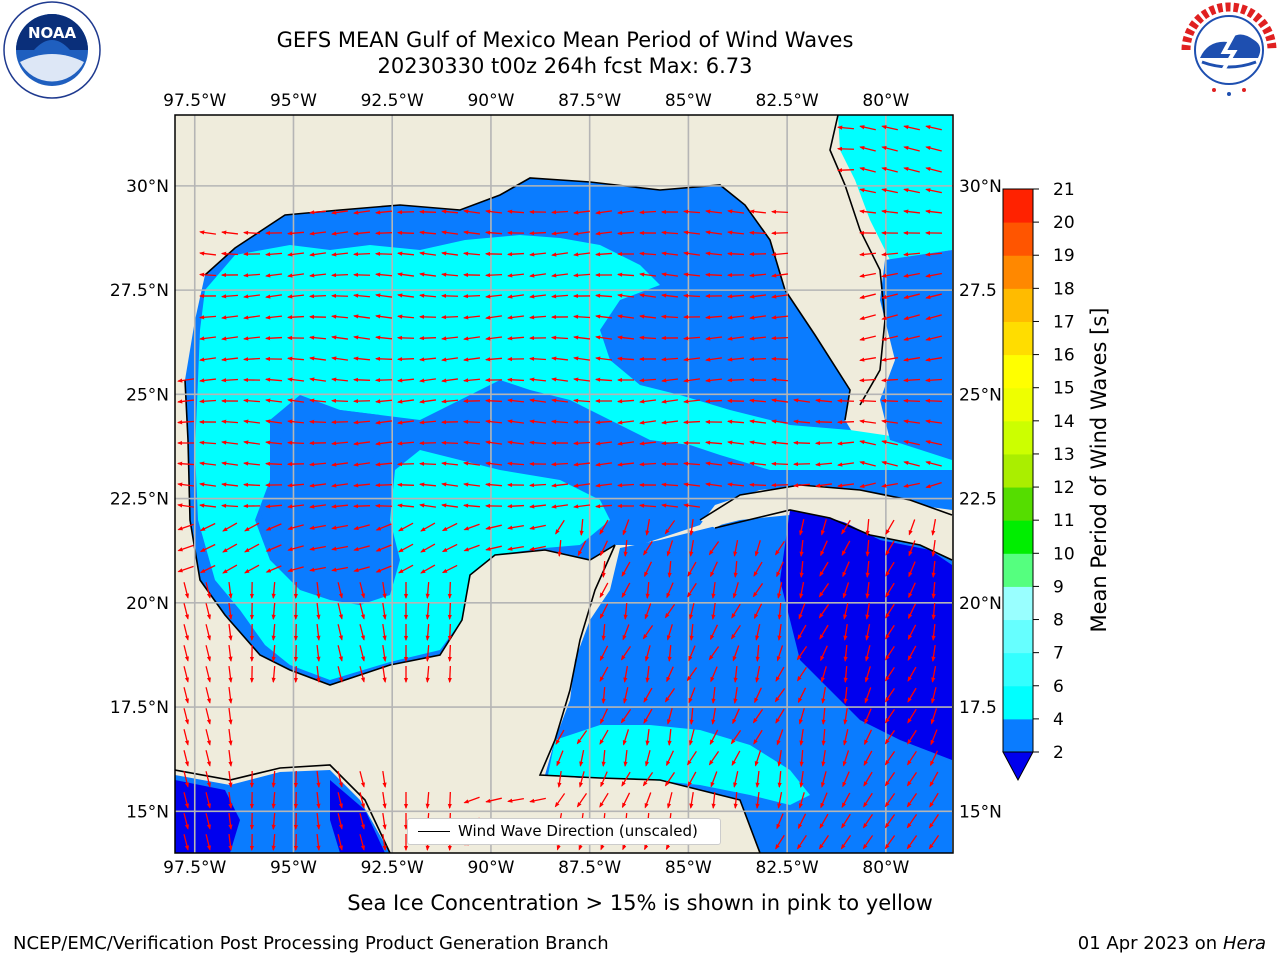 The width and height of the screenshot is (1280, 960). What do you see at coordinates (1058, 753) in the screenshot?
I see `colorbar-tick-label: 2` at bounding box center [1058, 753].